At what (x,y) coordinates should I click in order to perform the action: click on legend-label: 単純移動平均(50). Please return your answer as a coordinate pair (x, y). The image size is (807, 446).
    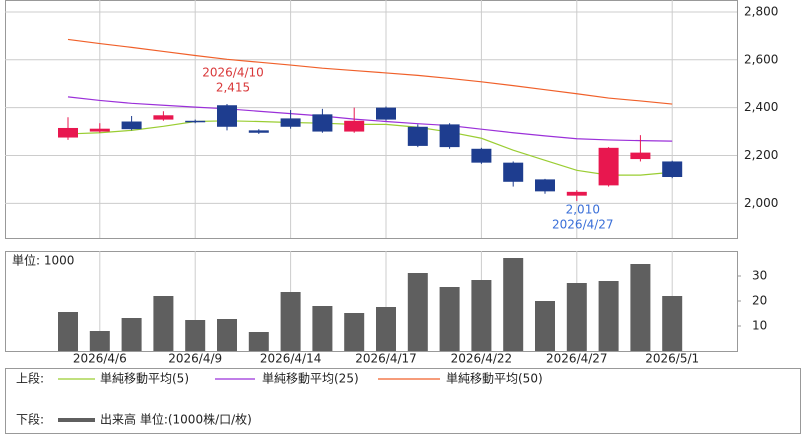
    Looking at the image, I should click on (494, 379).